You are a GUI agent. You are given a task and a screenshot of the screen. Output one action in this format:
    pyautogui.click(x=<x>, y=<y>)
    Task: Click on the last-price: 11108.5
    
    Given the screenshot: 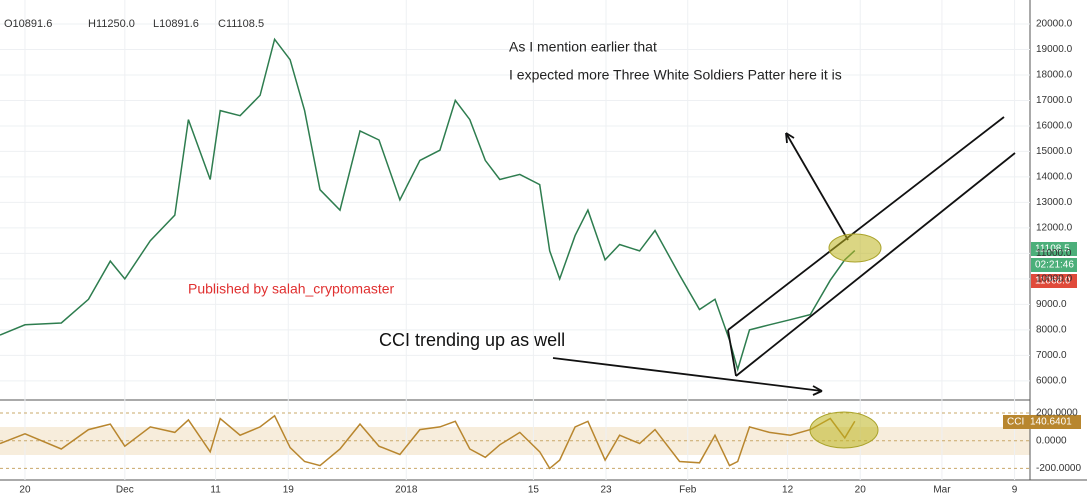 What is the action you would take?
    pyautogui.click(x=1052, y=249)
    